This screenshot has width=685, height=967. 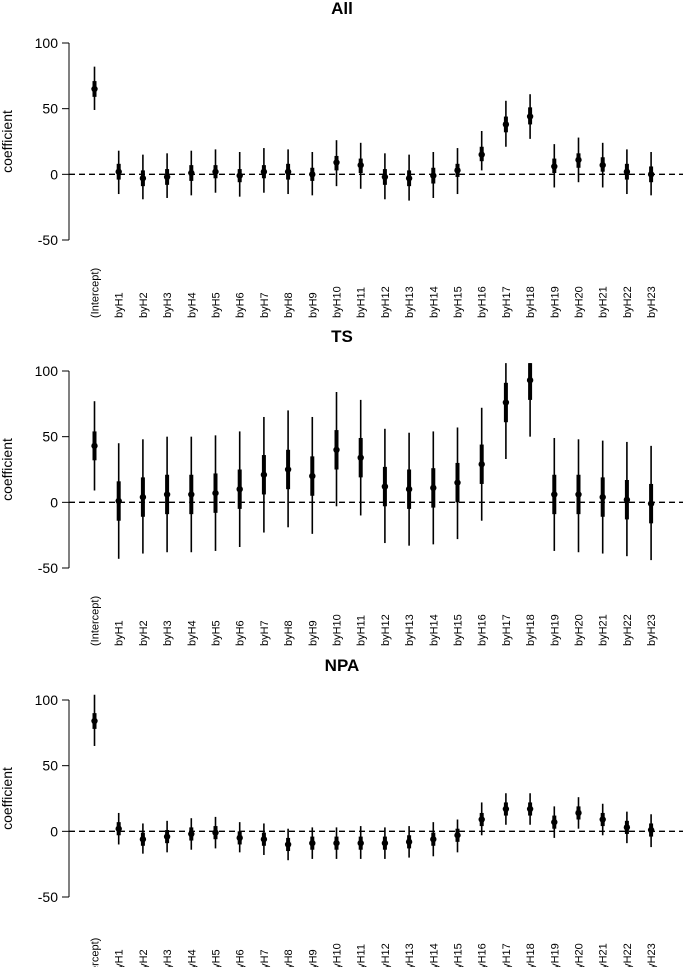 What do you see at coordinates (362, 630) in the screenshot?
I see `category-label: byH11` at bounding box center [362, 630].